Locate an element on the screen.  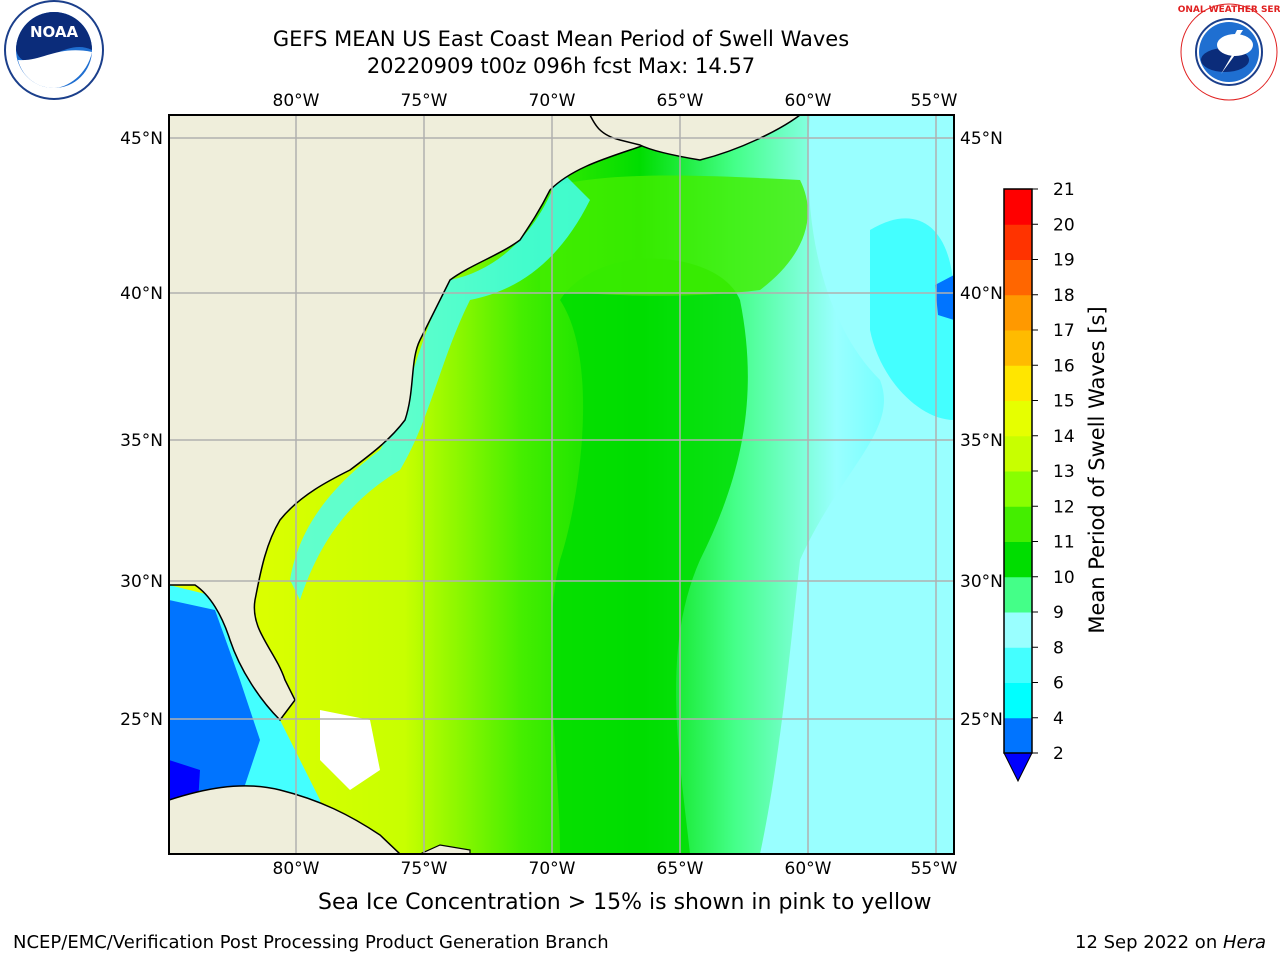
footer-date: 12 Sep 2022 on Hera is located at coordinates (1170, 942).